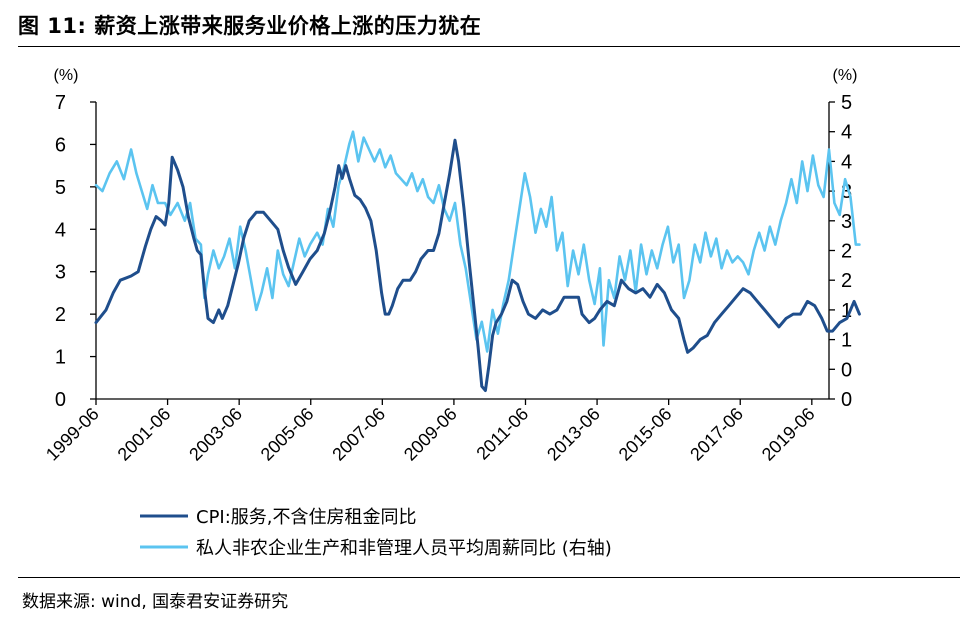 This screenshot has width=960, height=624. Describe the element at coordinates (60, 358) in the screenshot. I see `y-left-tick-label: 1` at that location.